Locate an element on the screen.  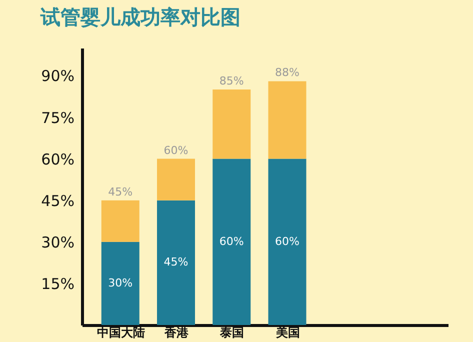
y-tick-label: 90% is located at coordinates (57, 76).